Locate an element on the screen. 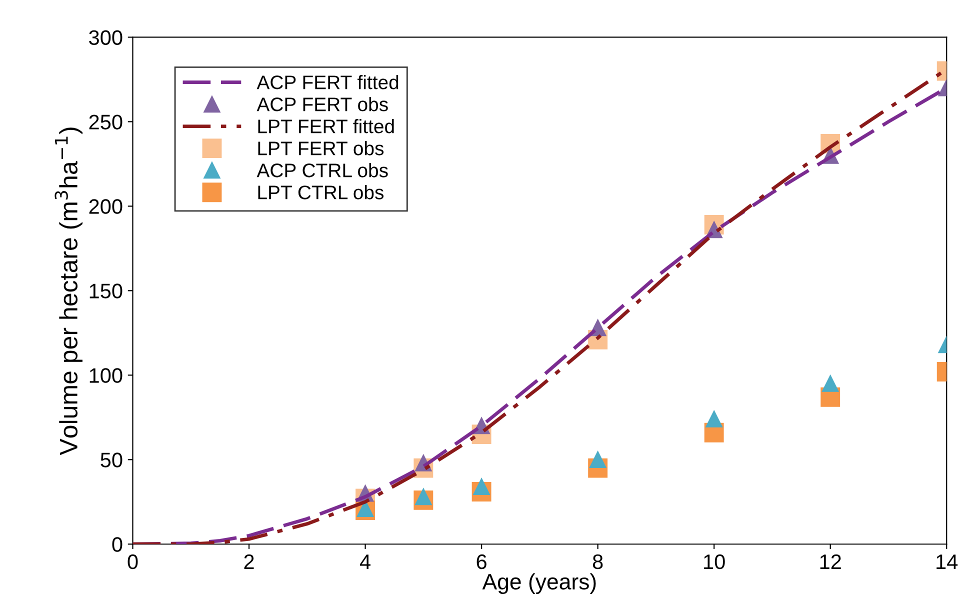  y-tick-label: 250 is located at coordinates (105, 122).